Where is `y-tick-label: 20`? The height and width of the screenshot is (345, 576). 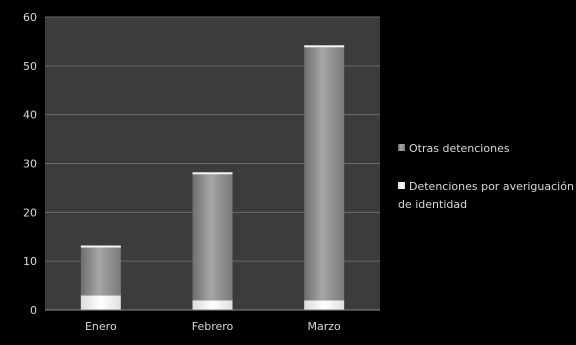 y-tick-label: 20 is located at coordinates (30, 212).